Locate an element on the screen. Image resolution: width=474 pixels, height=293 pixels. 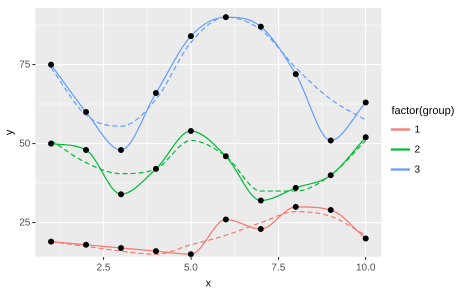
legend-label: 2 is located at coordinates (417, 150).